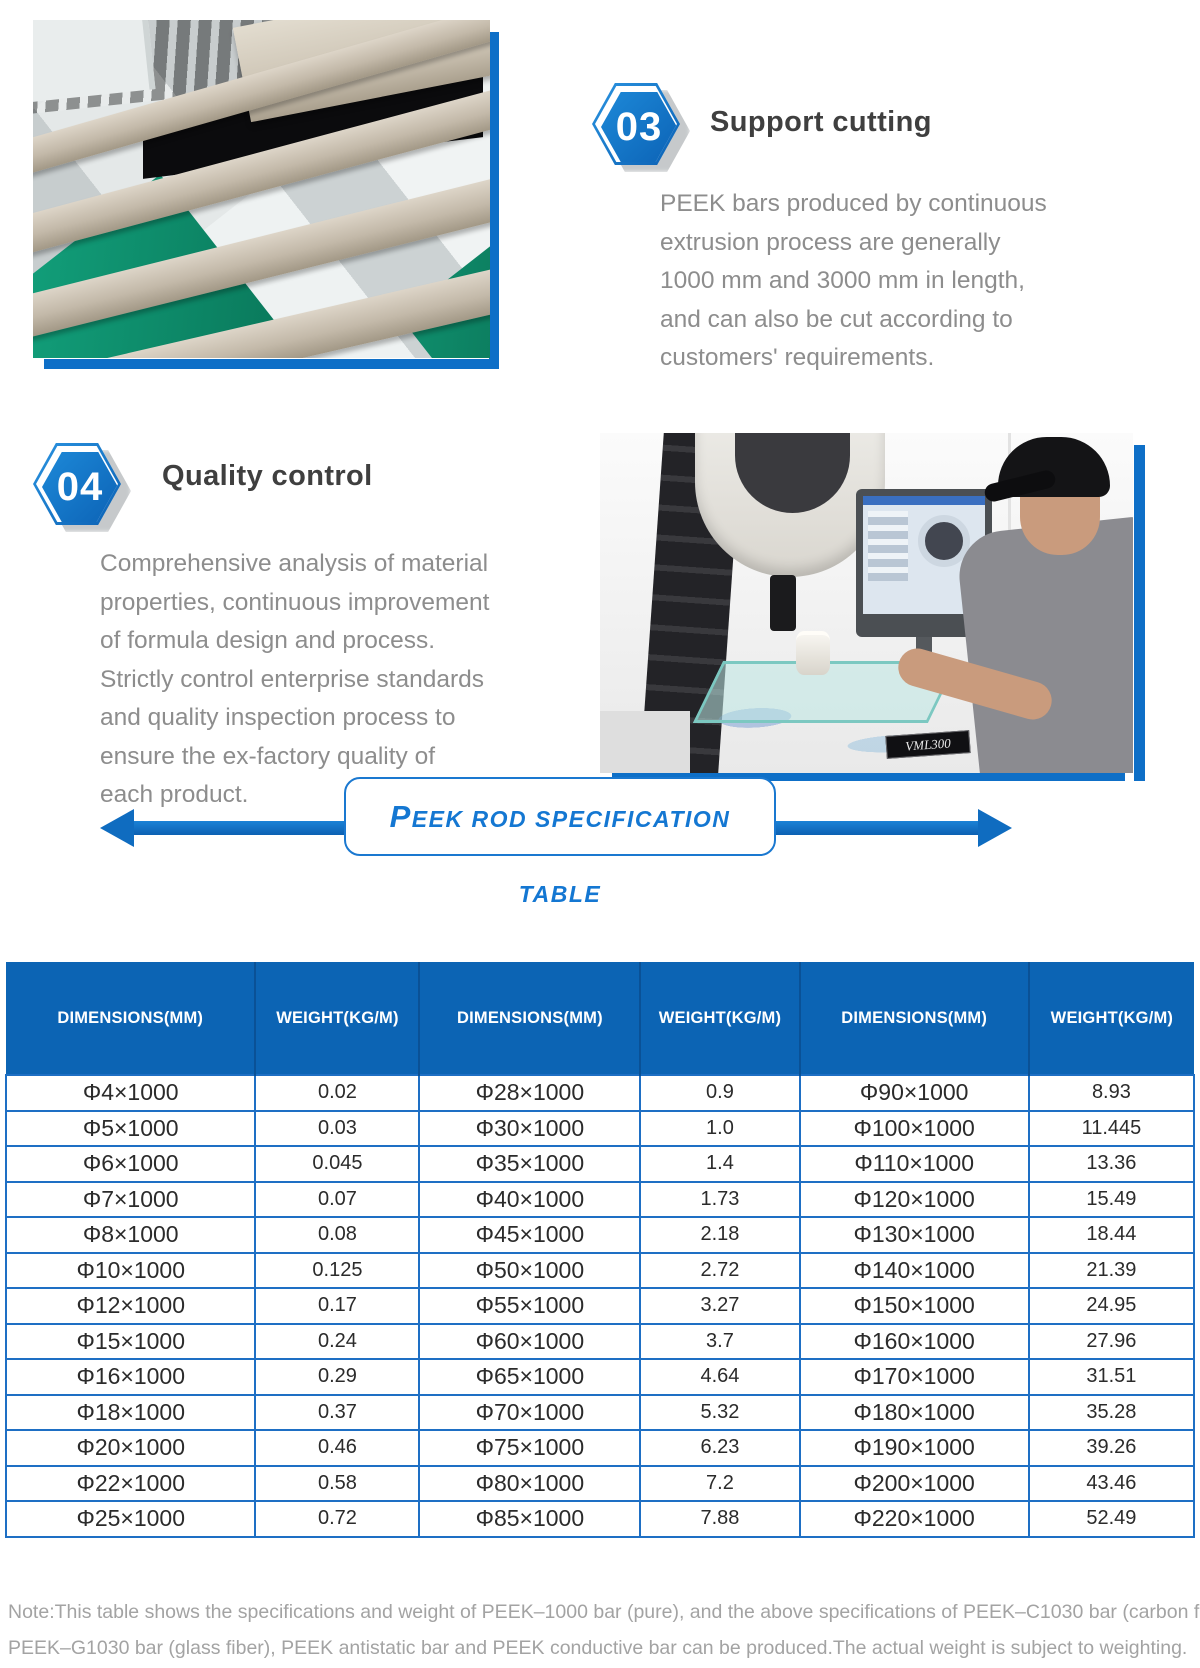  What do you see at coordinates (600, 1093) in the screenshot?
I see `table-row: Φ4×1000 0.02 Φ28×1000 0.9 Φ90×1000 8.93` at bounding box center [600, 1093].